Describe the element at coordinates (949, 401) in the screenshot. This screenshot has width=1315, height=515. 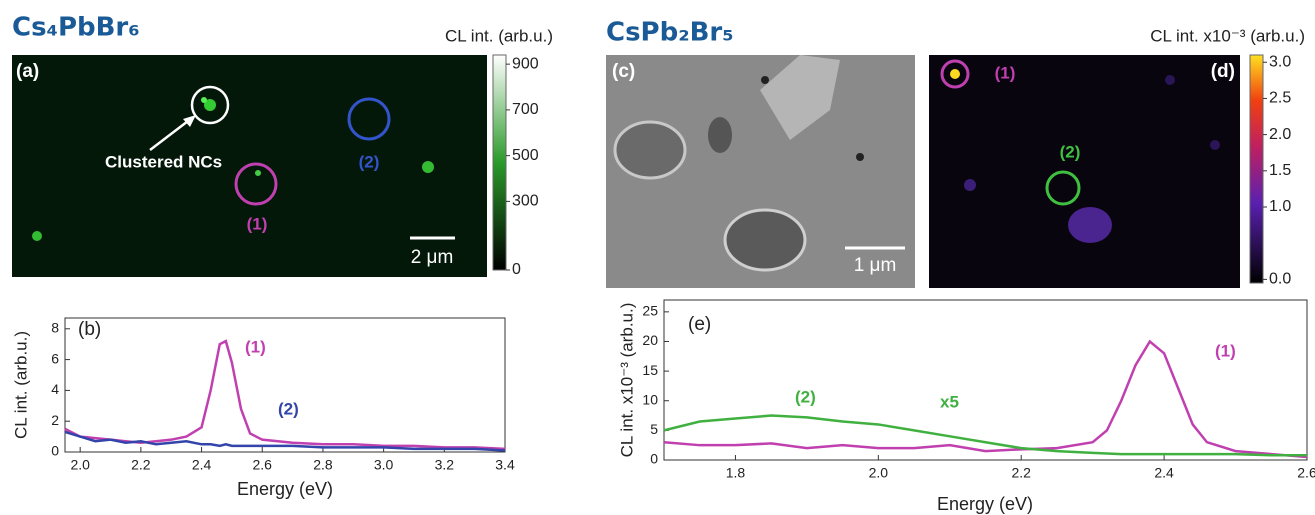
I see `annotation: x5` at that location.